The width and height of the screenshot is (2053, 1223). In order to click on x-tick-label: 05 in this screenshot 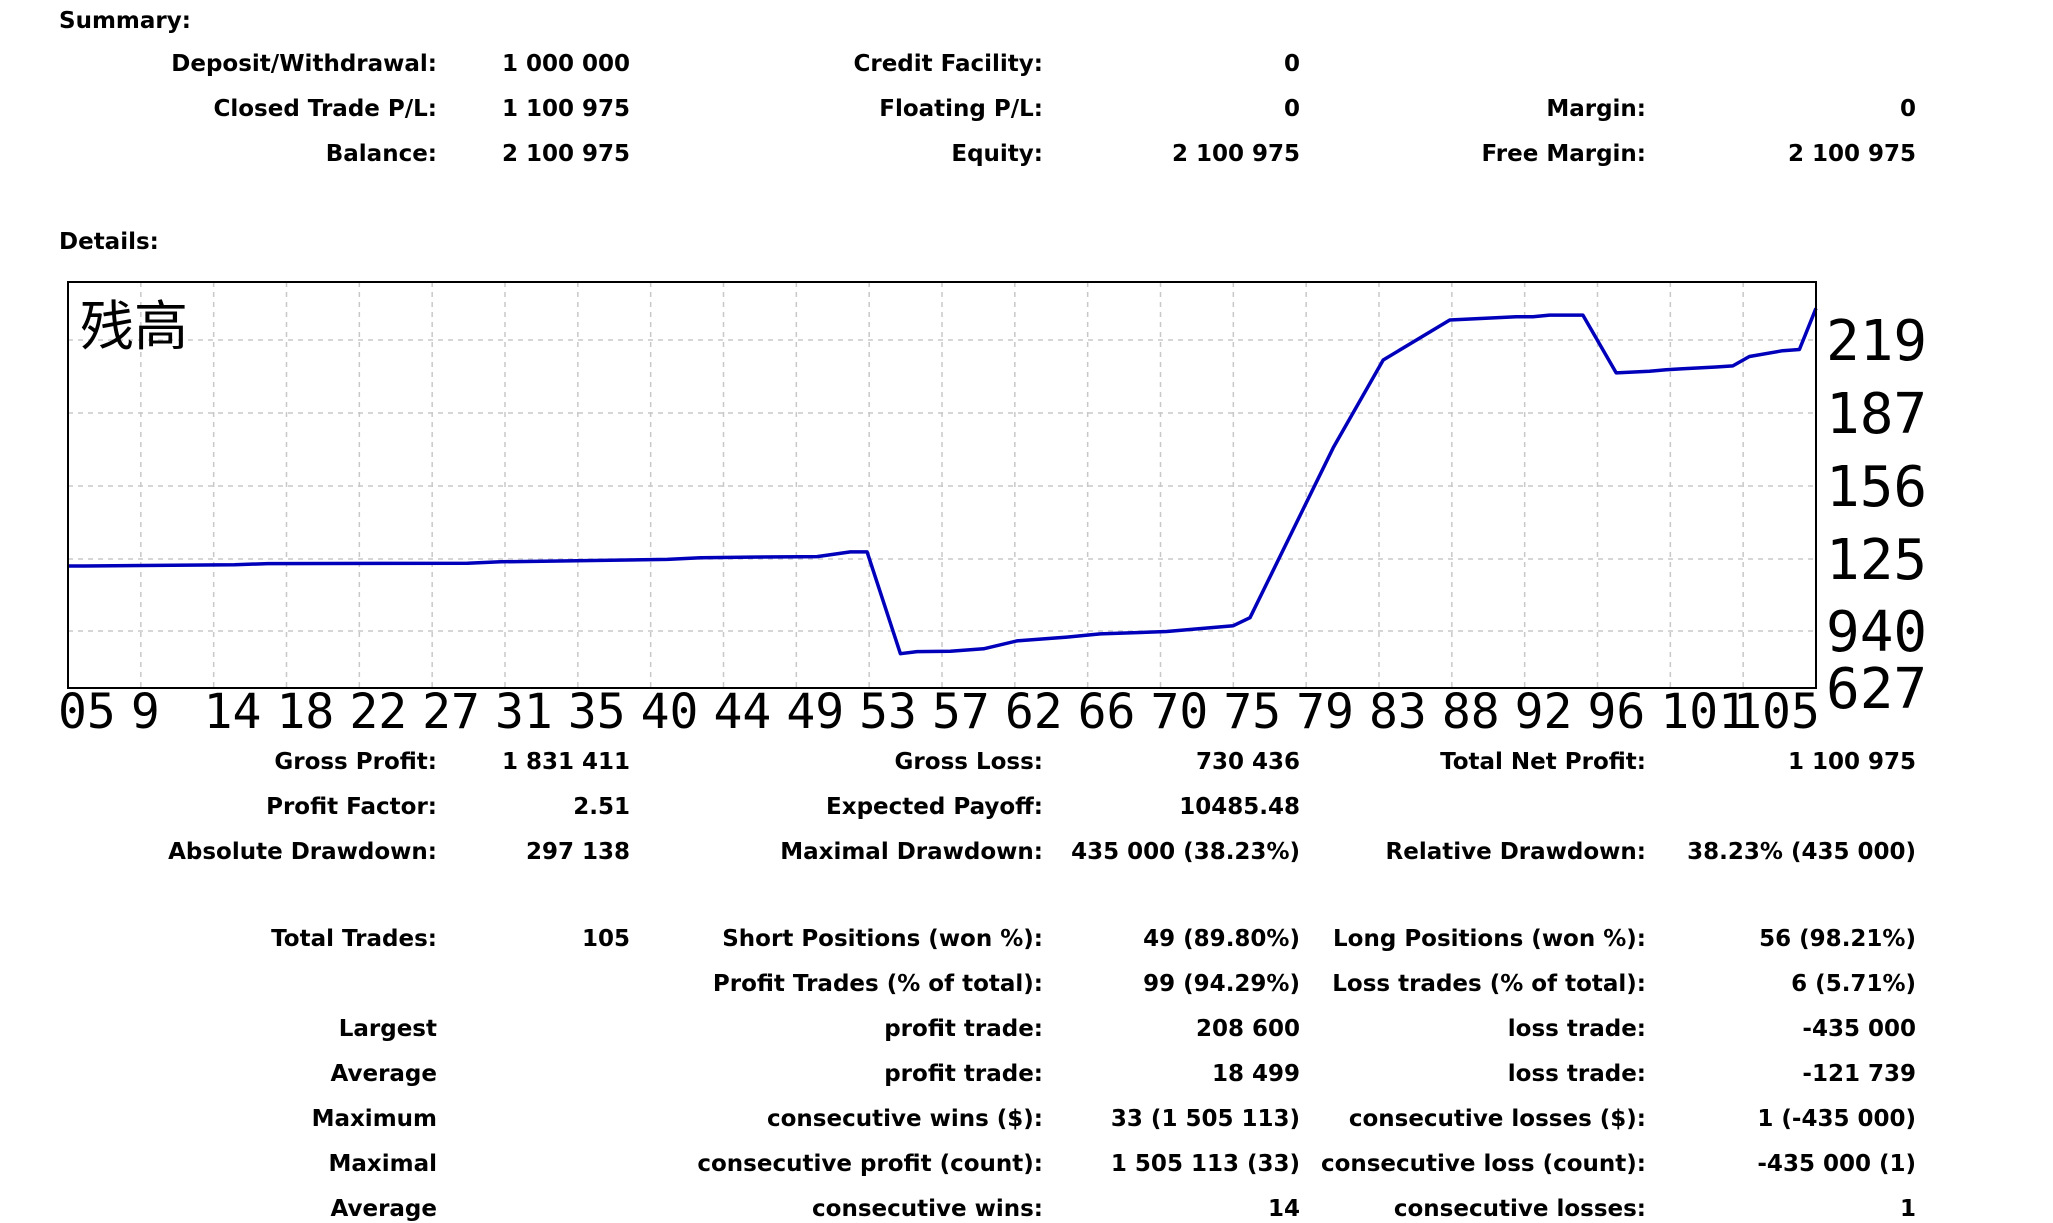, I will do `click(87, 707)`.